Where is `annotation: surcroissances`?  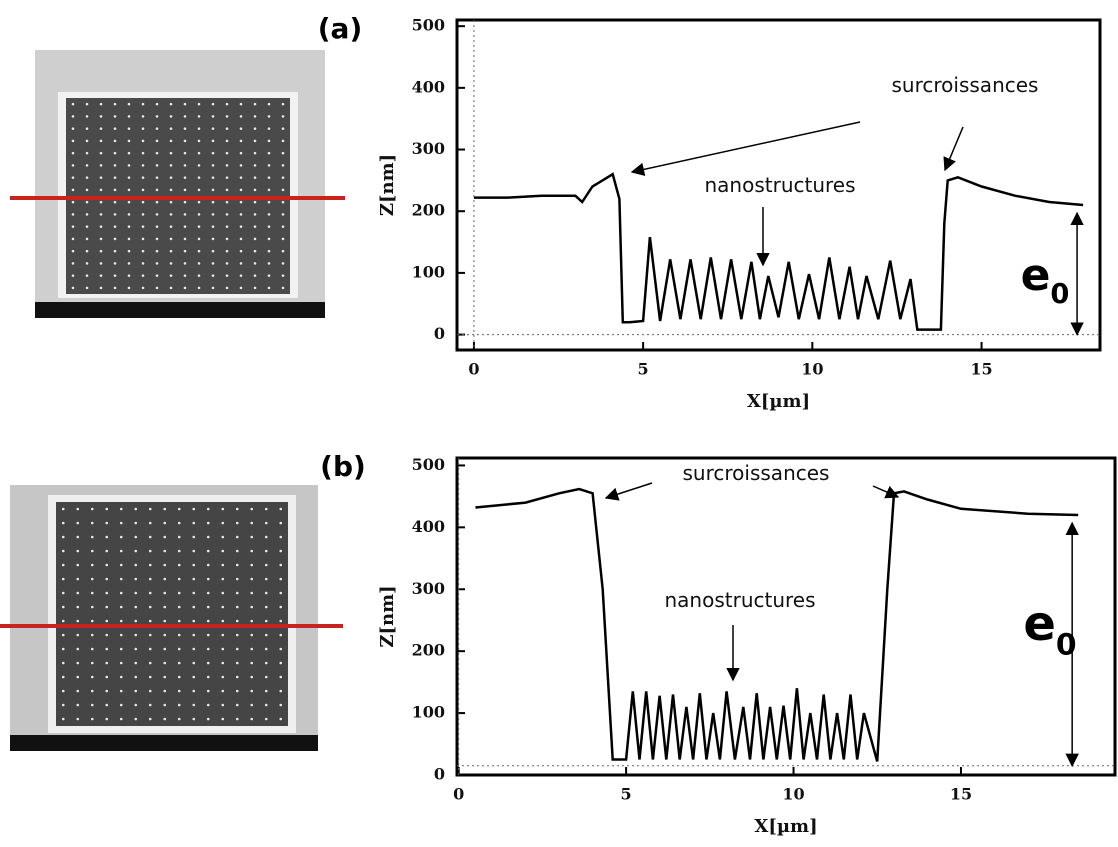
annotation: surcroissances is located at coordinates (965, 85).